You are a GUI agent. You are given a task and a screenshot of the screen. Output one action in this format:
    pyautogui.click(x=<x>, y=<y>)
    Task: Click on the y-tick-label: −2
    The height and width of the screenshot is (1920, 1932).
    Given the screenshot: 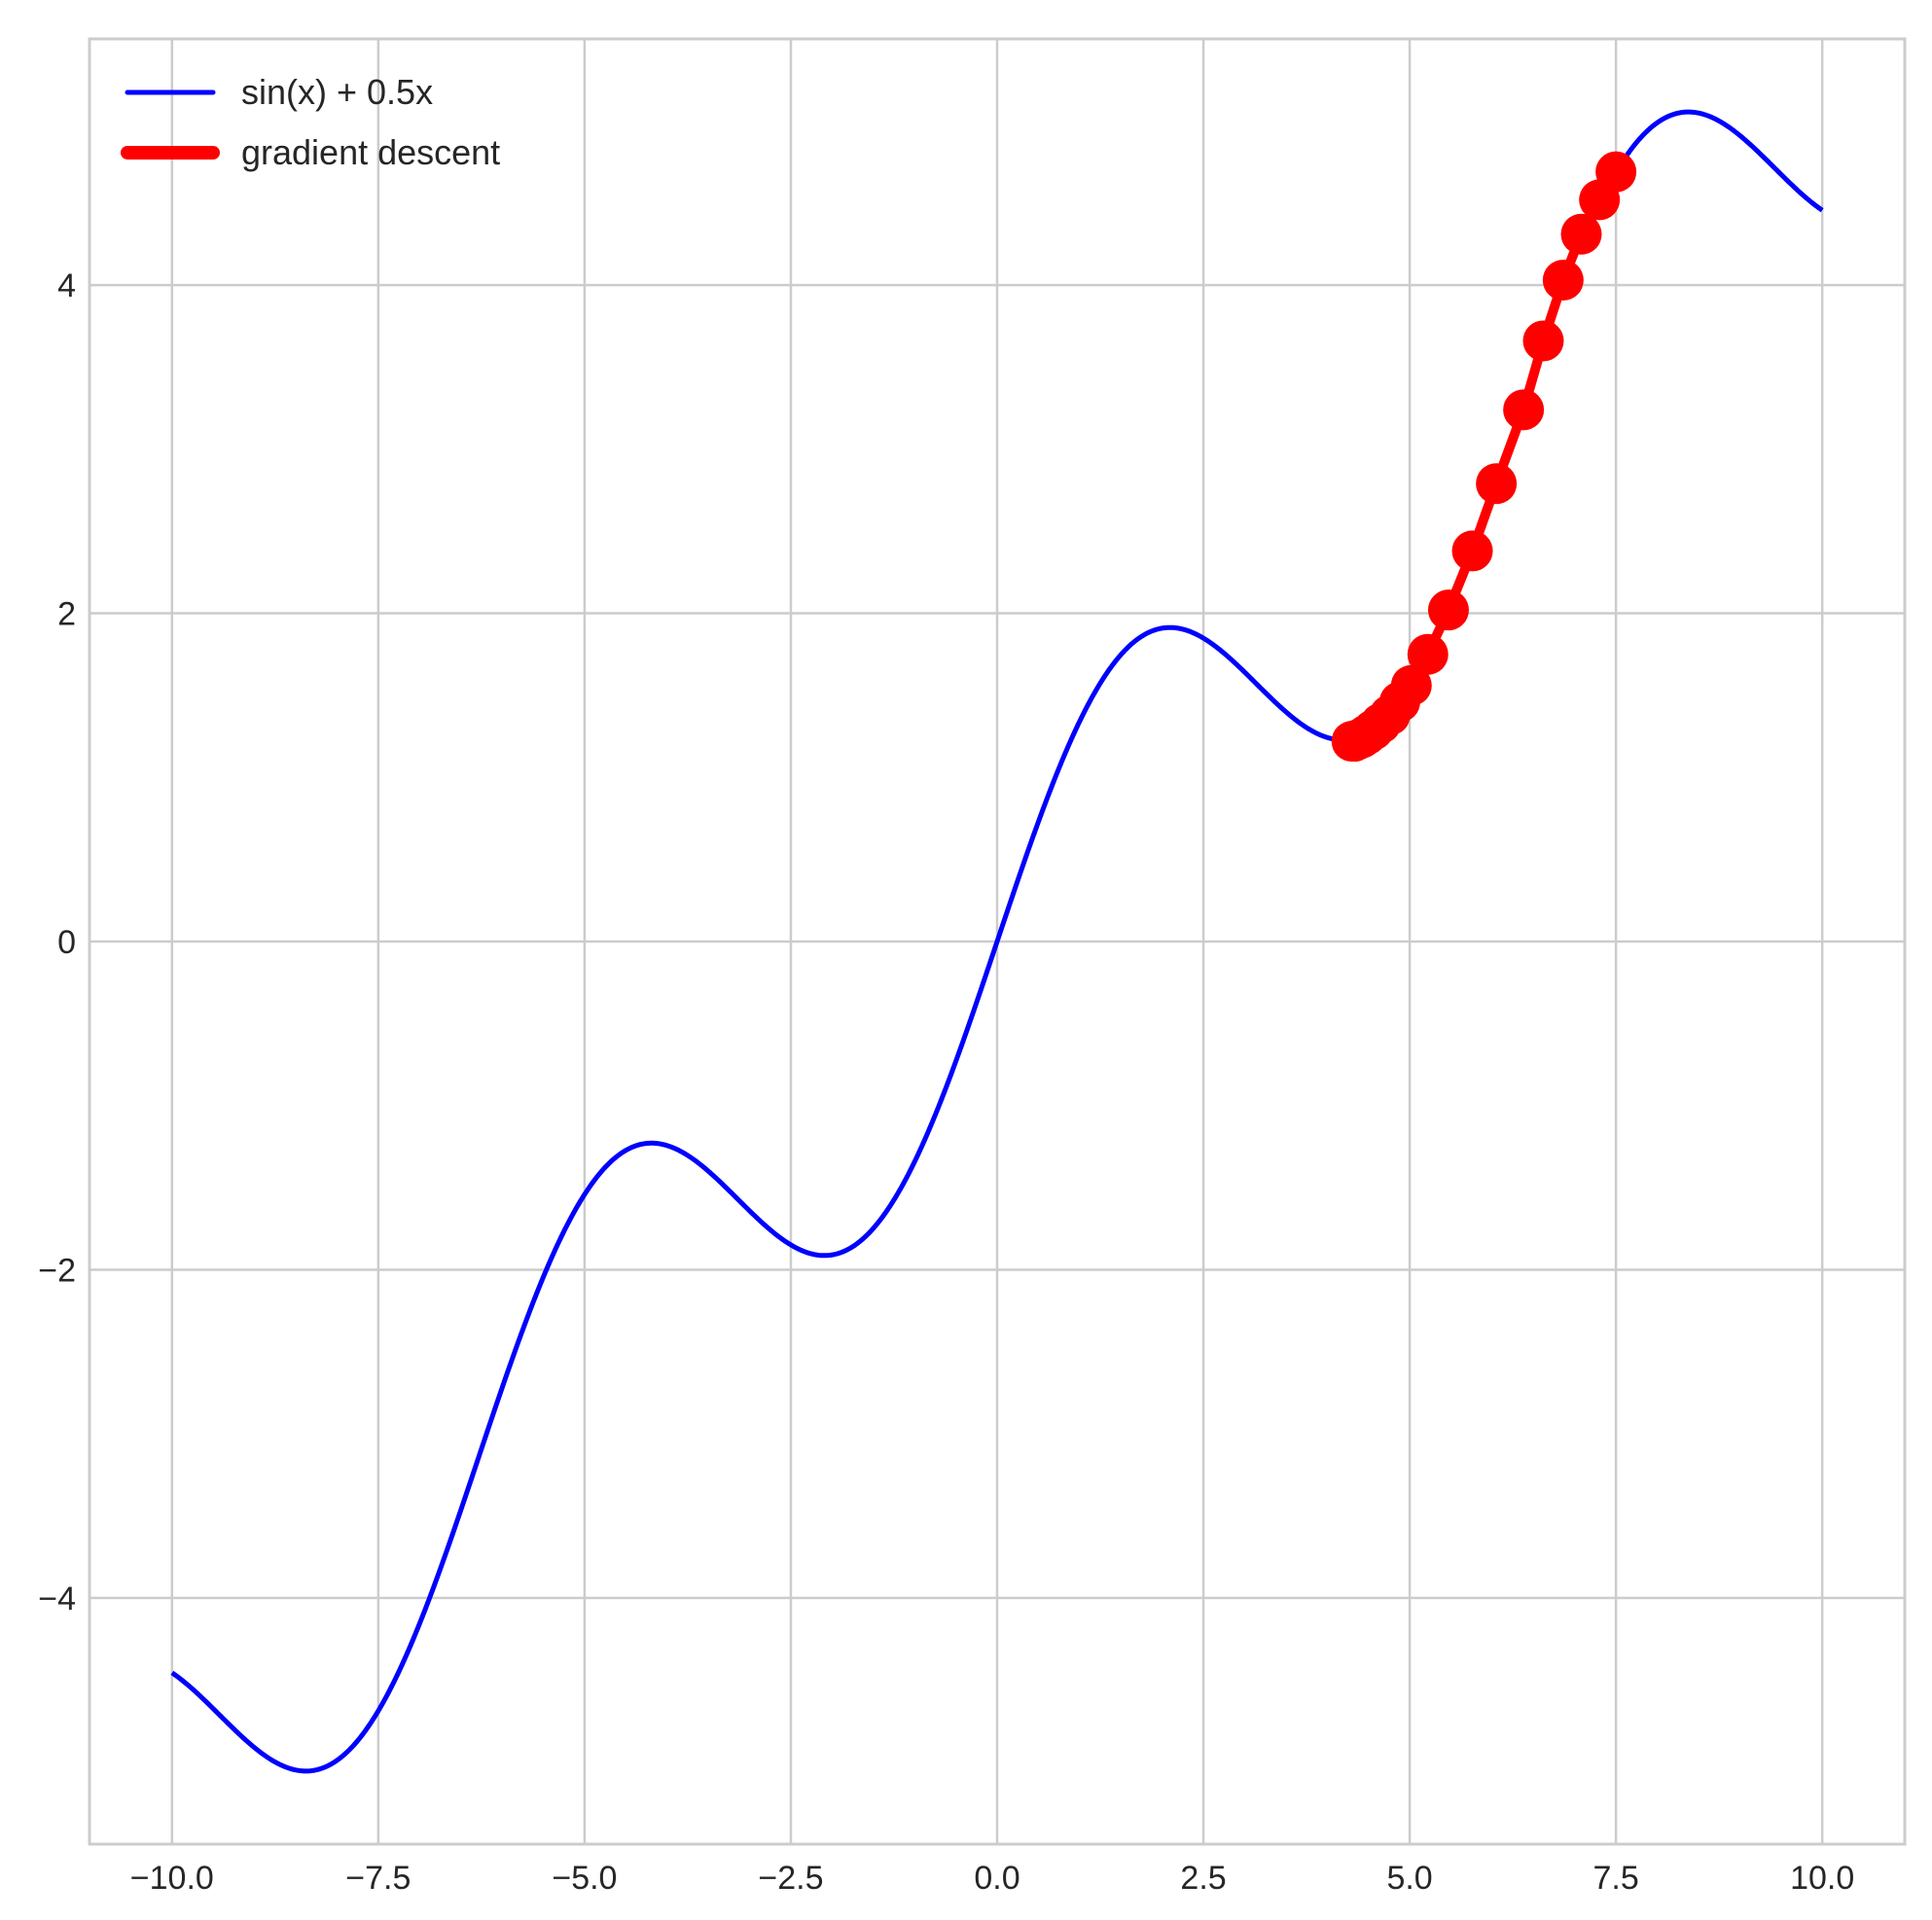 What is the action you would take?
    pyautogui.click(x=57, y=1270)
    